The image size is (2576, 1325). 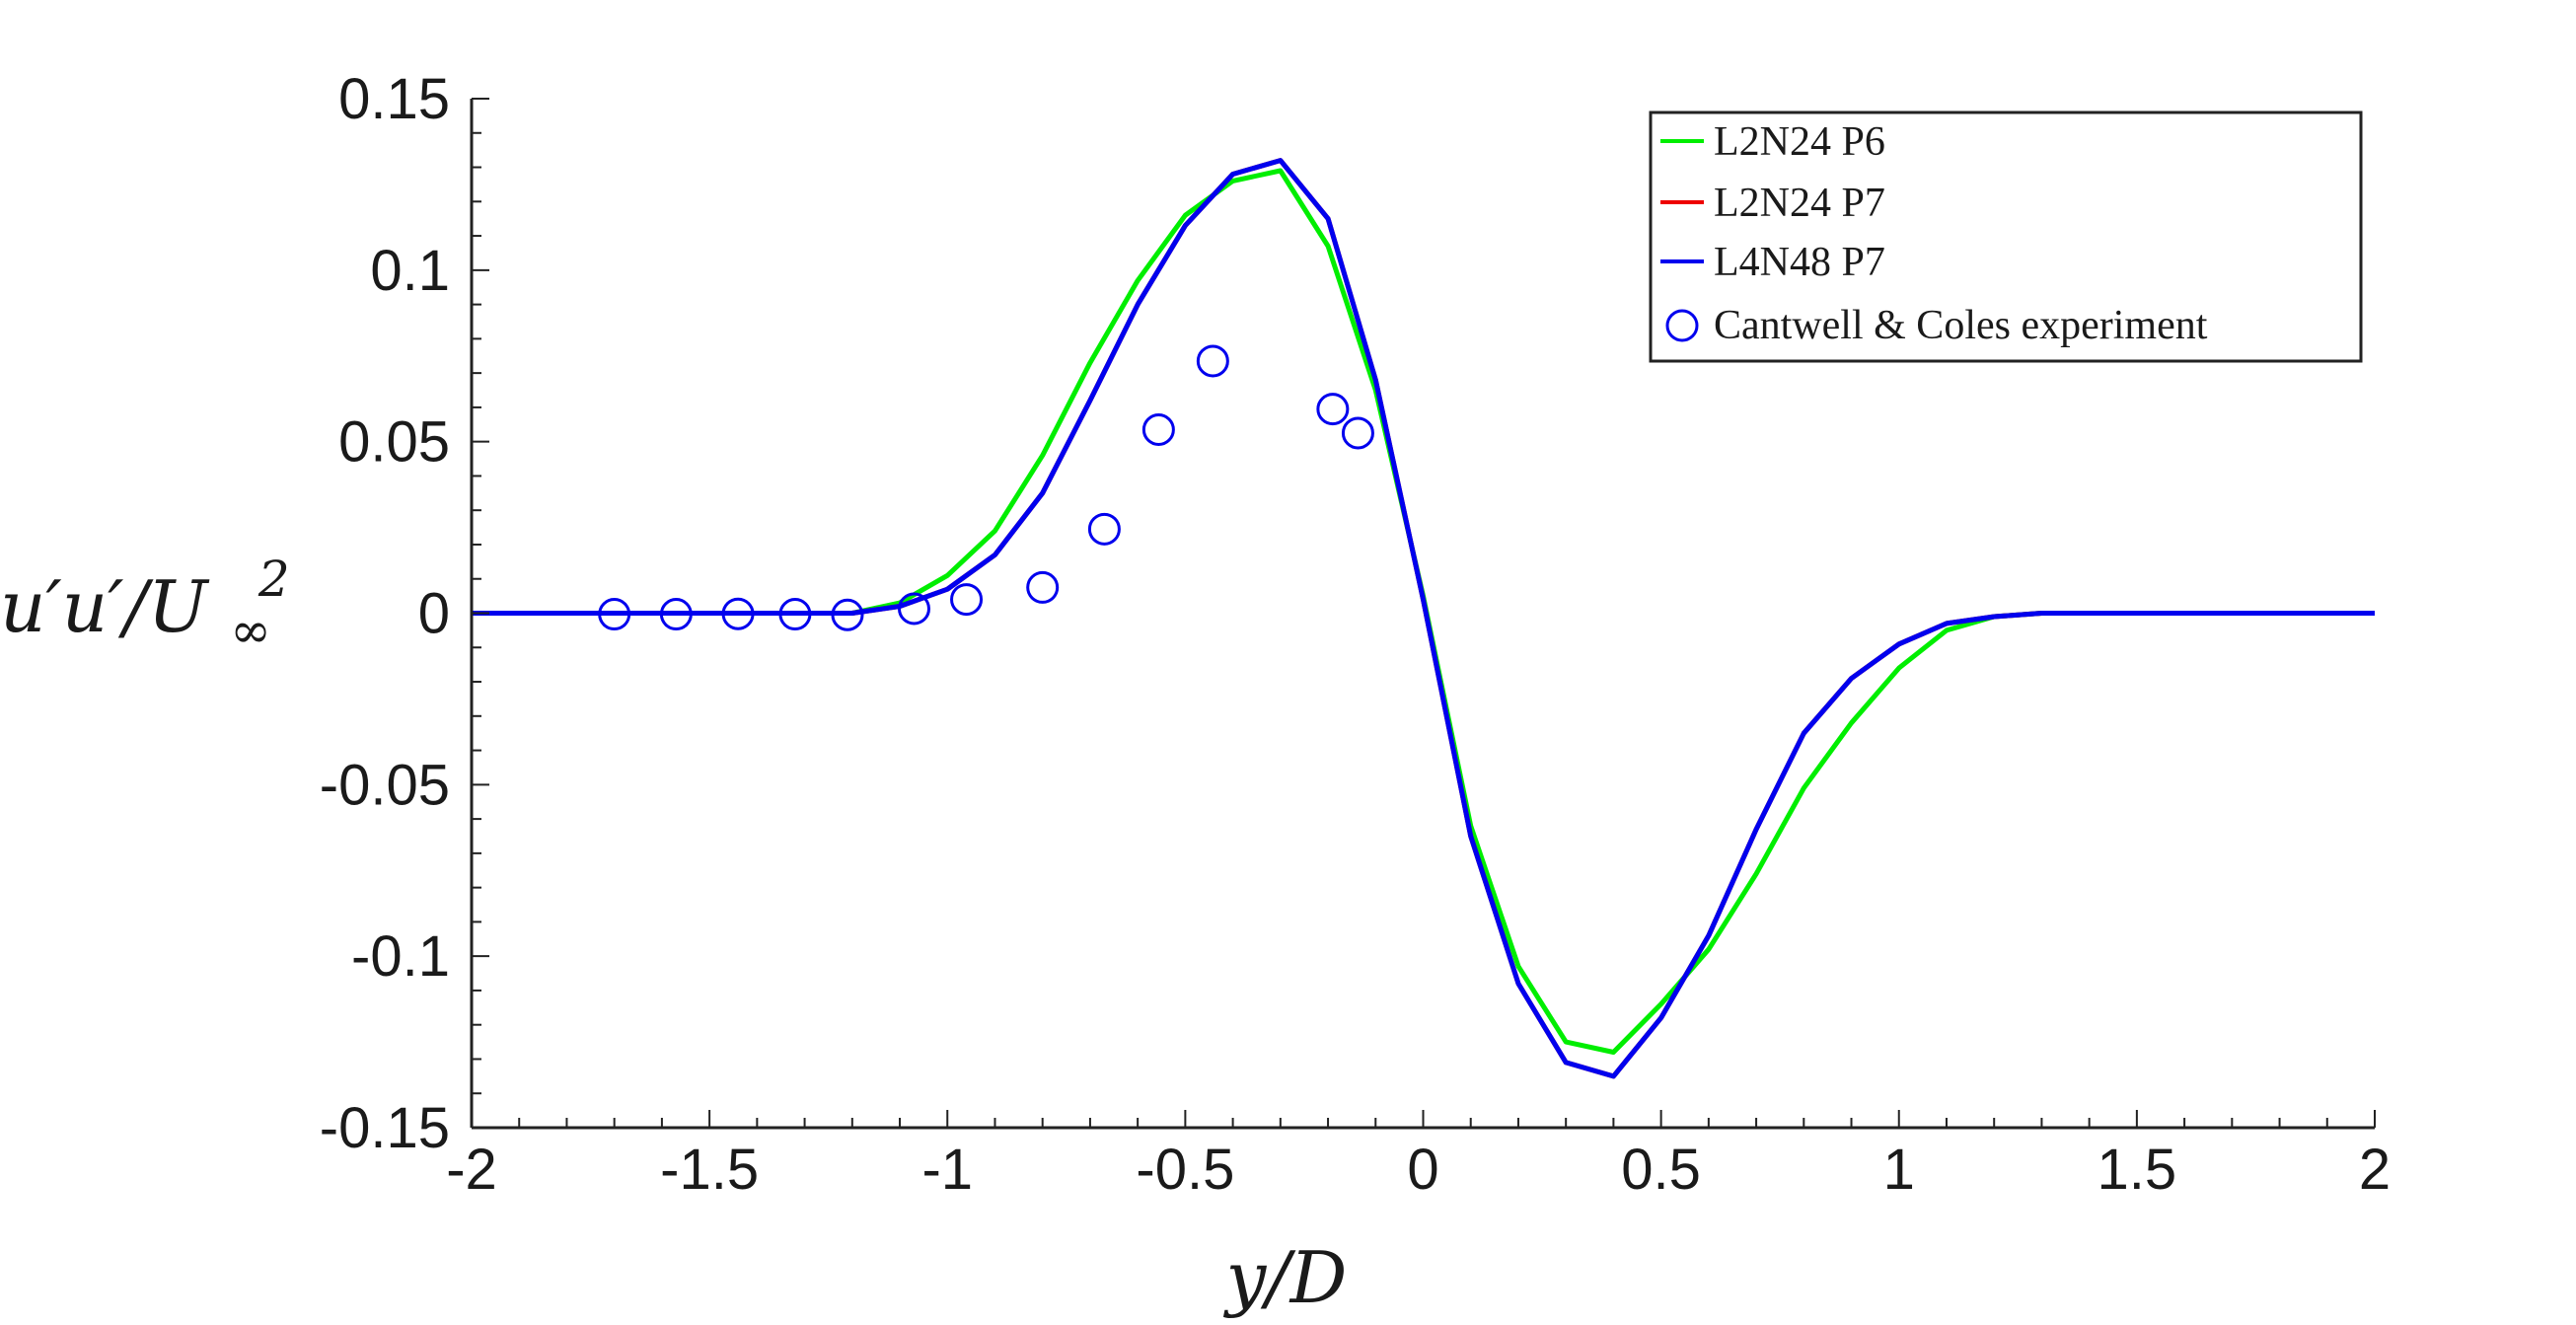 I want to click on x-tick-label: -1, so click(x=947, y=1170).